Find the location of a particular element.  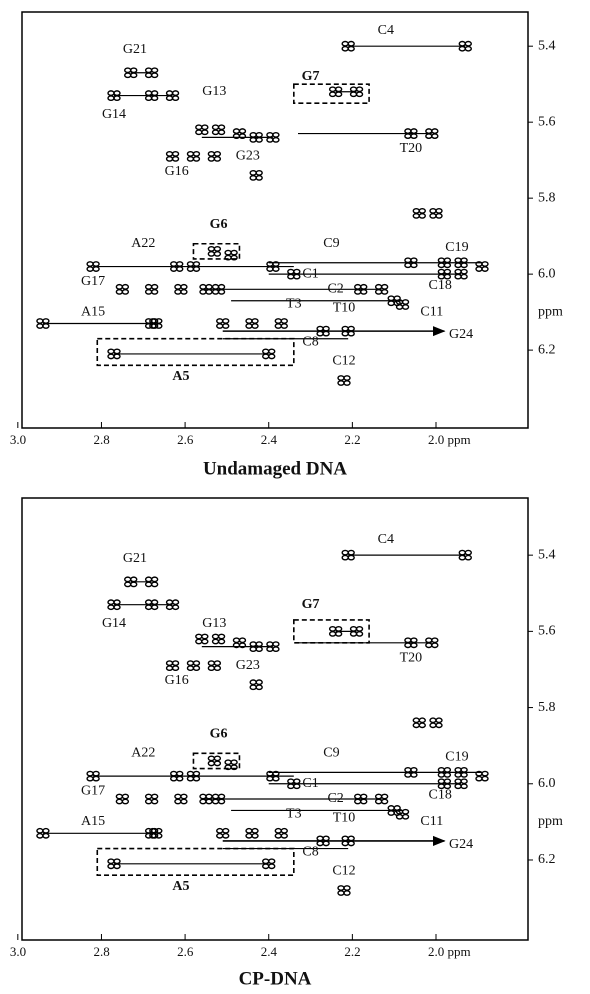

x-tick-label: 2.6 is located at coordinates (185, 439).